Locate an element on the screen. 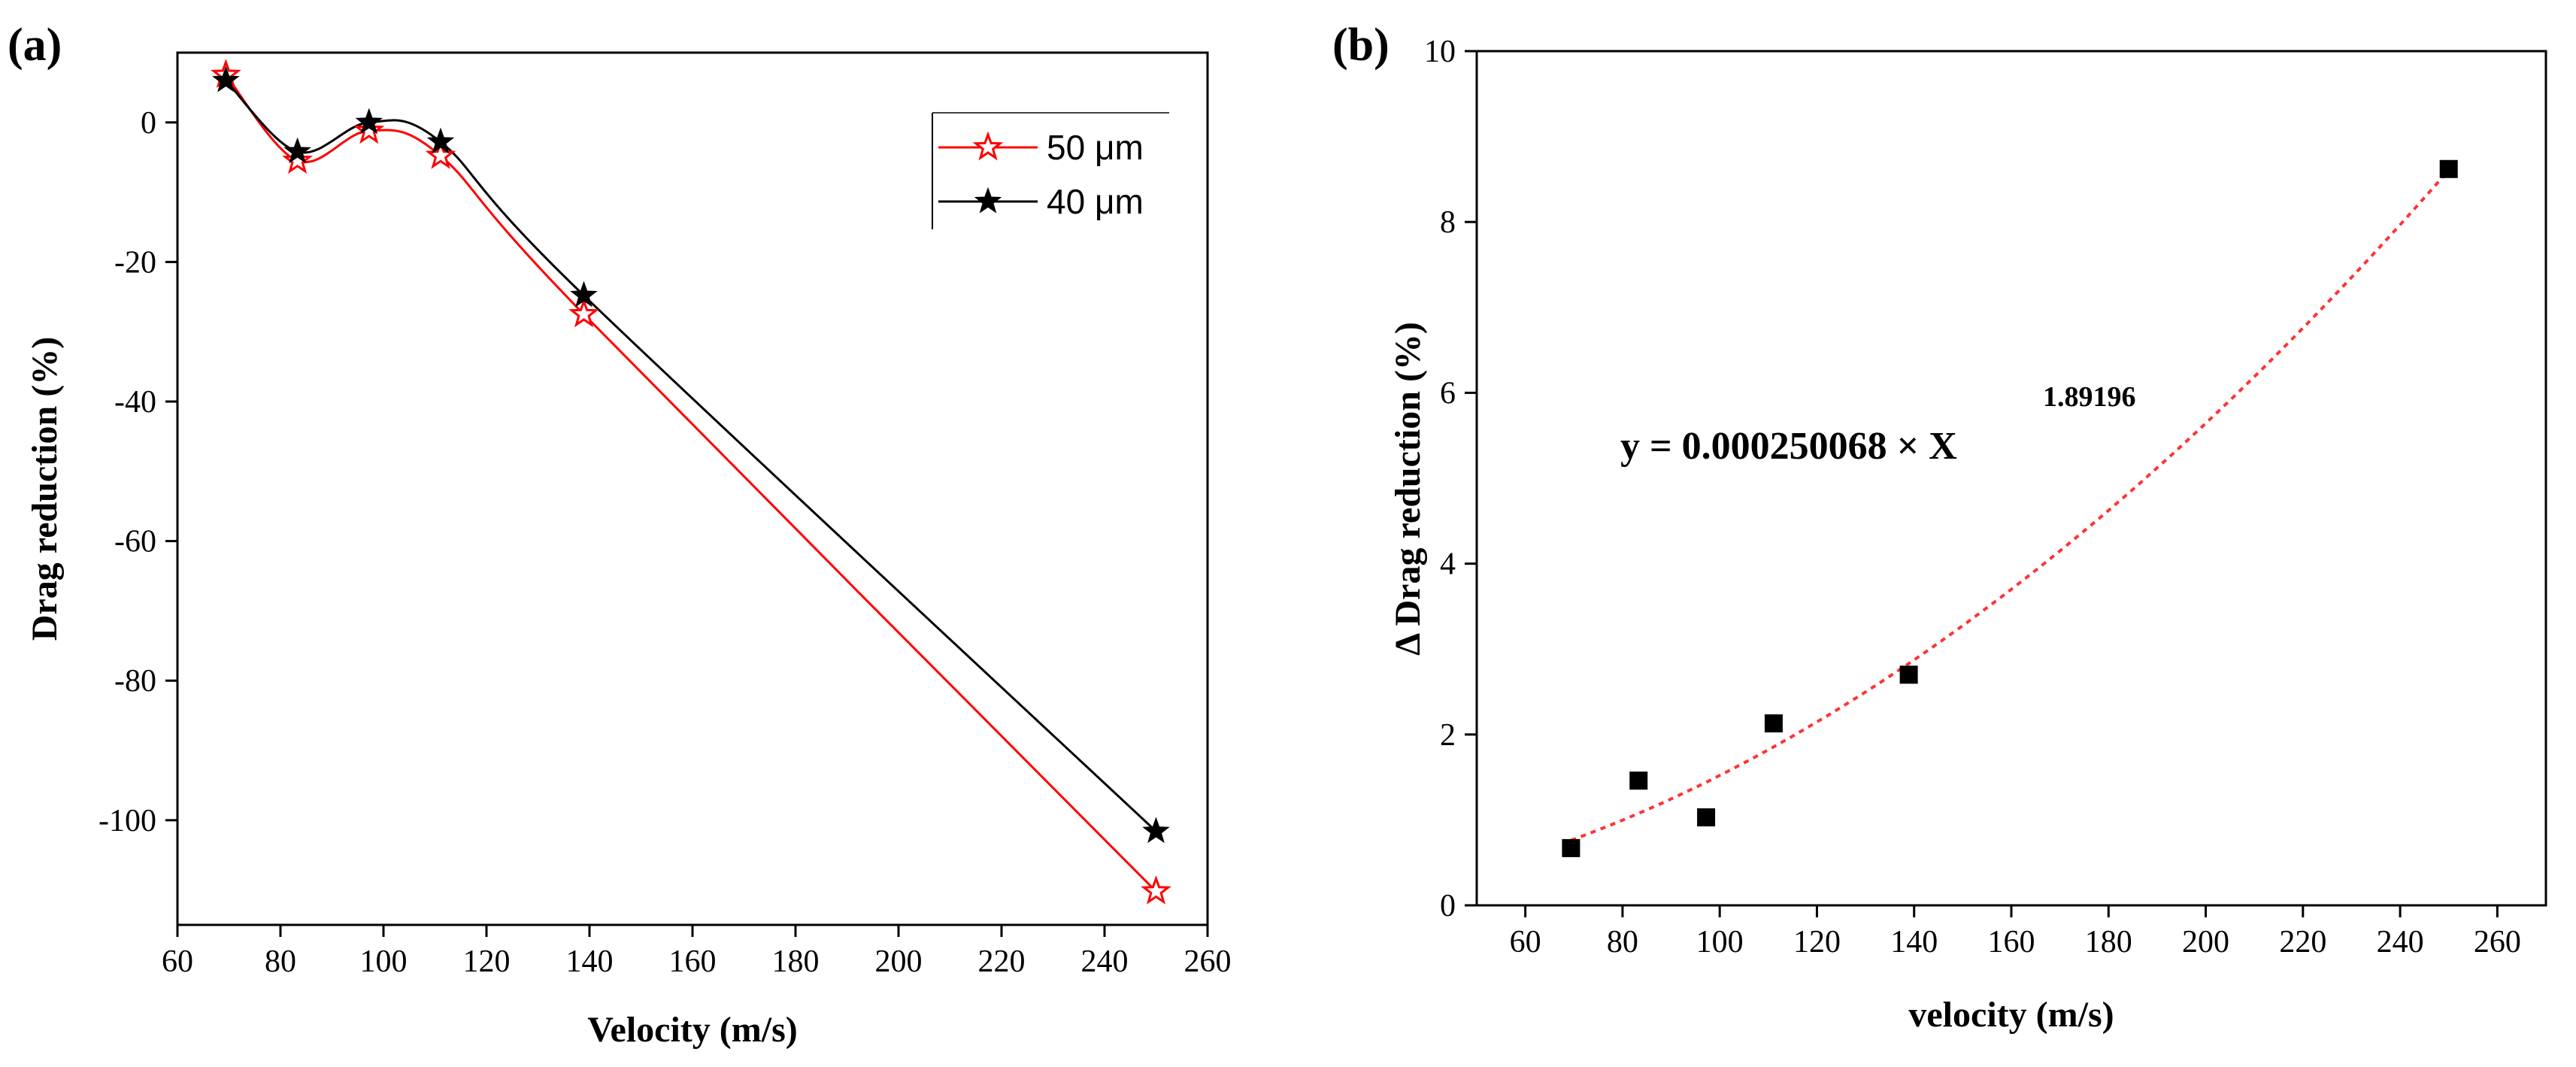 This screenshot has height=1067, width=2576. panel-b-x-axis: 60 80 100 120 140 160 180 200 220 240 260 is located at coordinates (2015, 932).